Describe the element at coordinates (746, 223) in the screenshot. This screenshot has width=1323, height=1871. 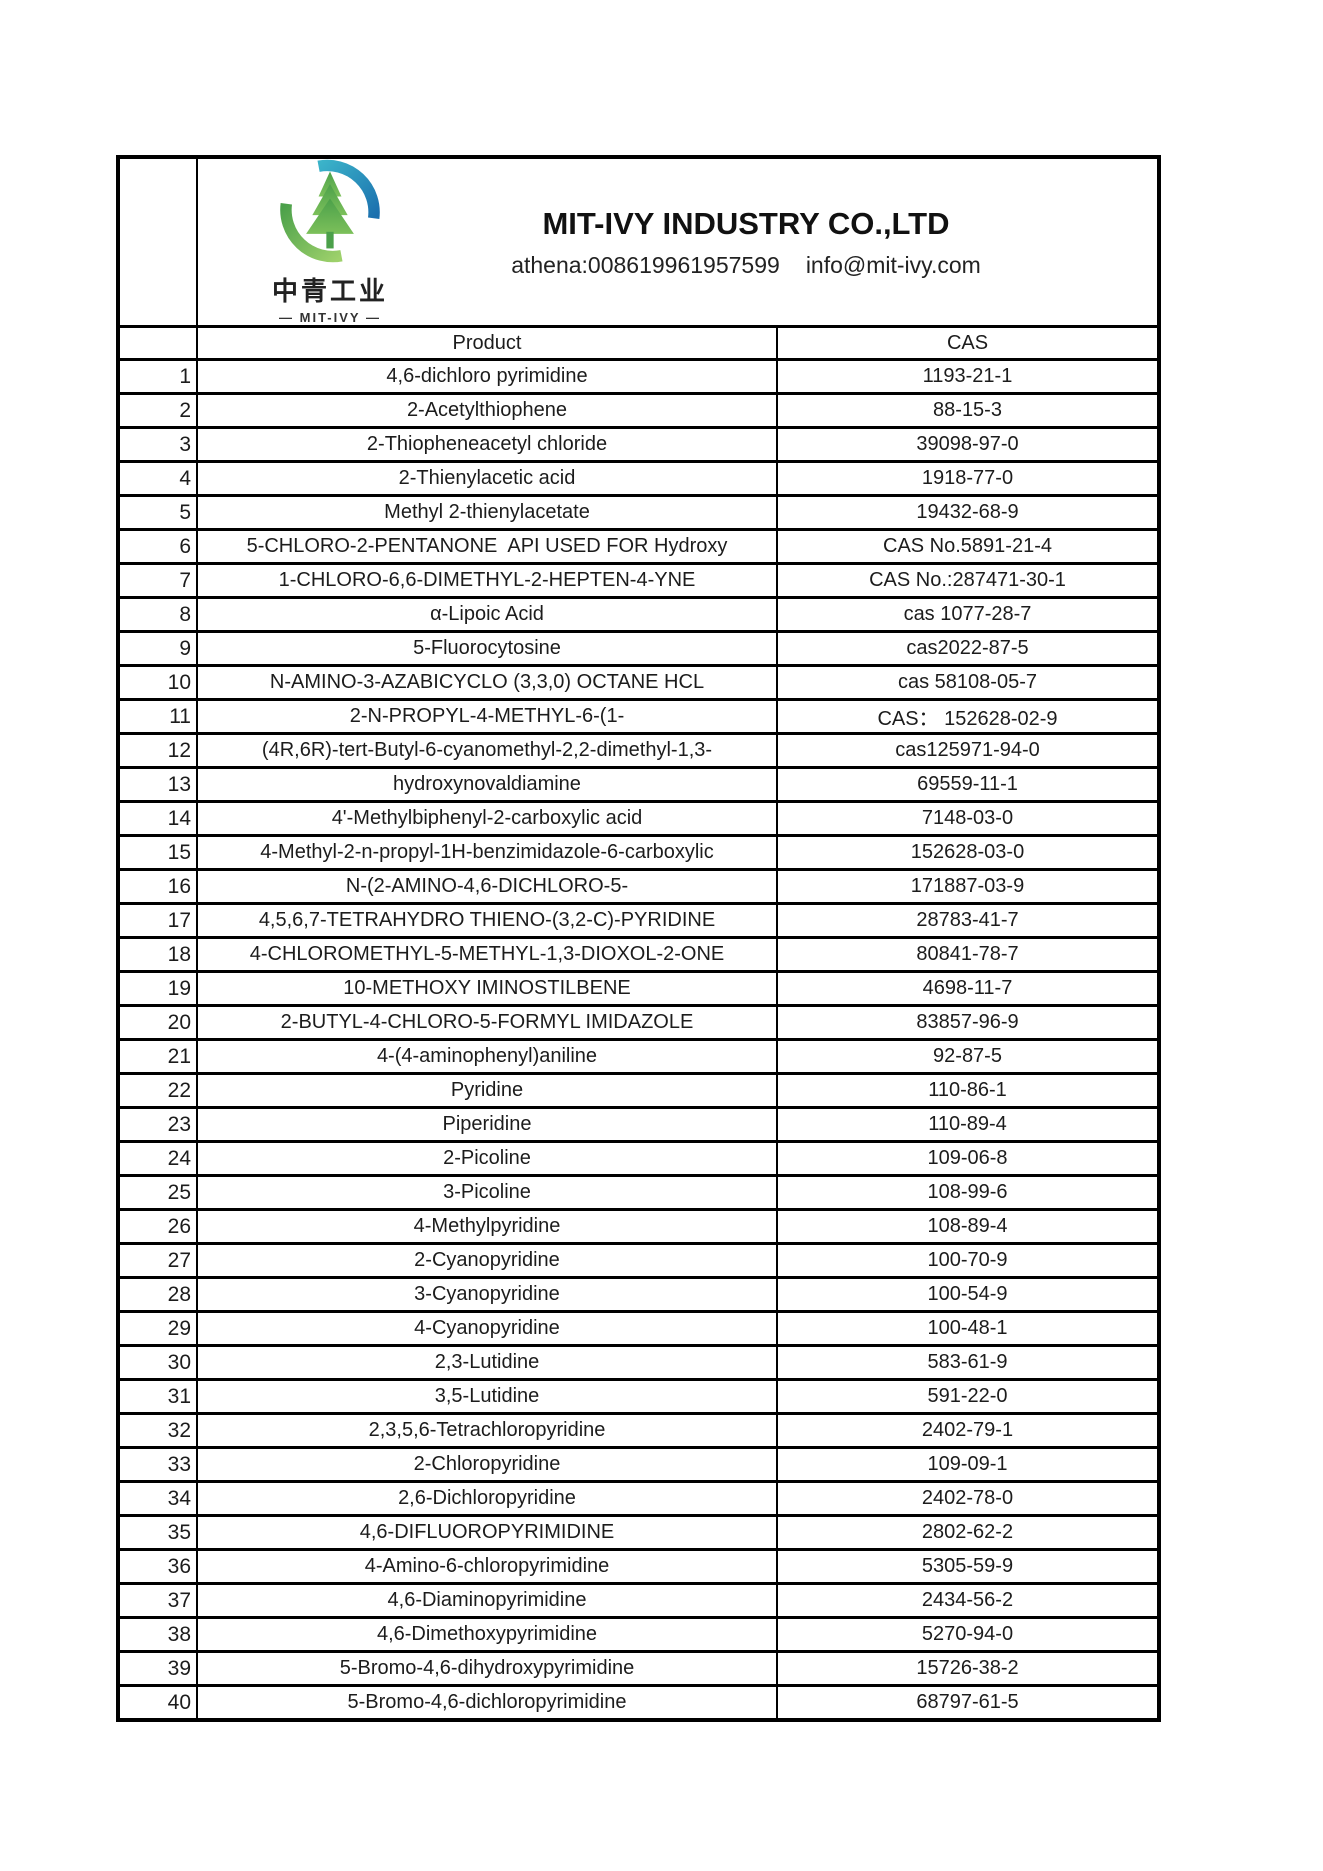
I see `company-name: MIT-IVY INDUSTRY CO.,LTD` at that location.